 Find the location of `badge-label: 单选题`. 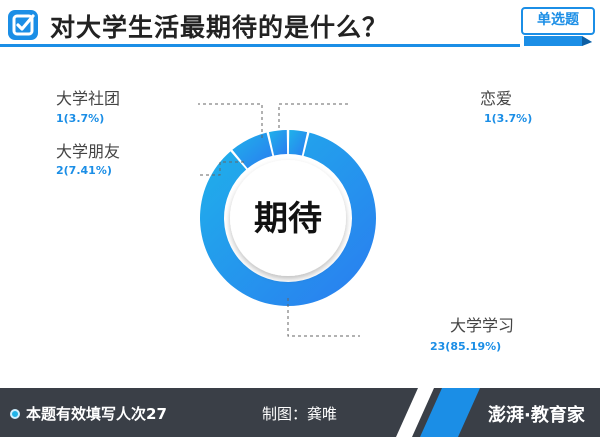

badge-label: 单选题 is located at coordinates (558, 20).